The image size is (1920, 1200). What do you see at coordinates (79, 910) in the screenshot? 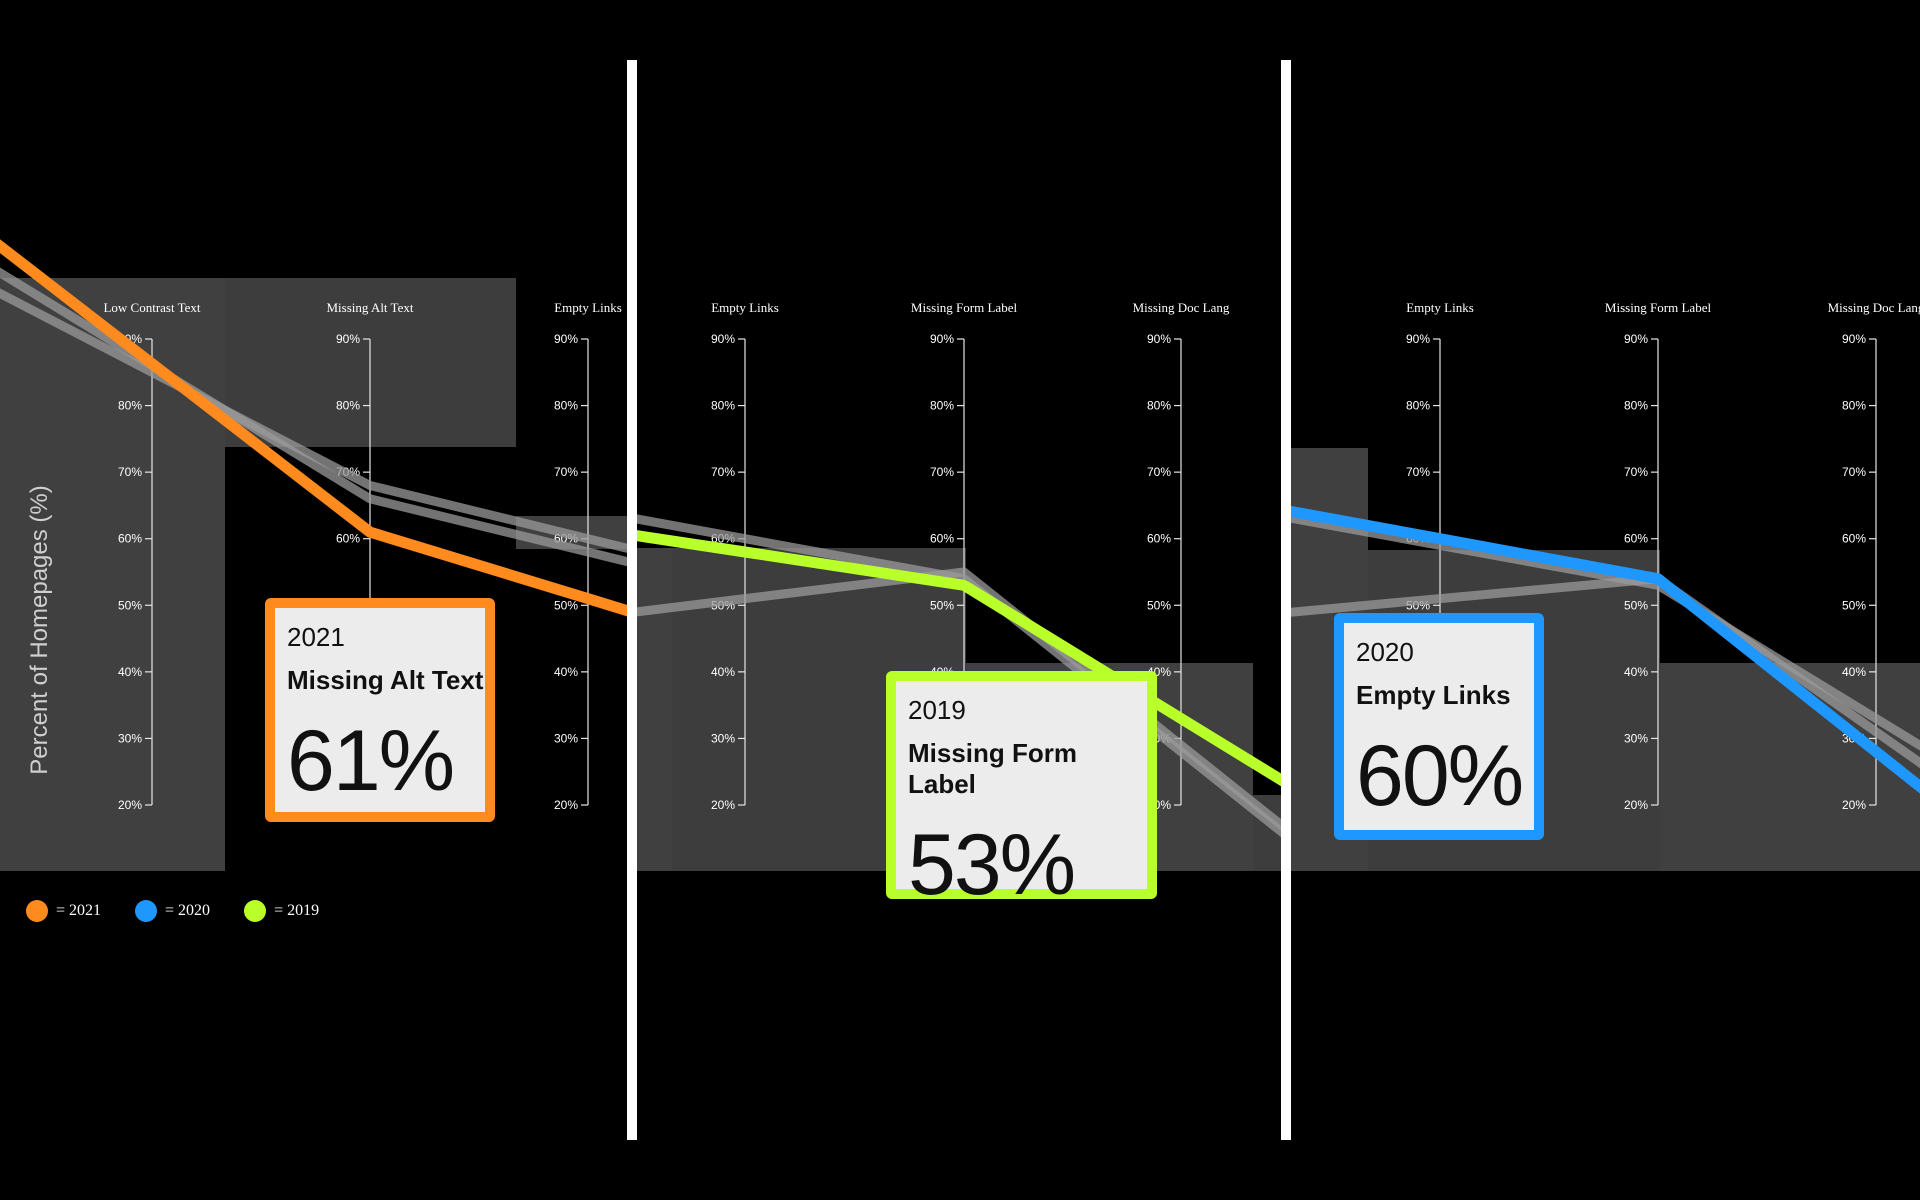
I see `legend-label: = 2021` at bounding box center [79, 910].